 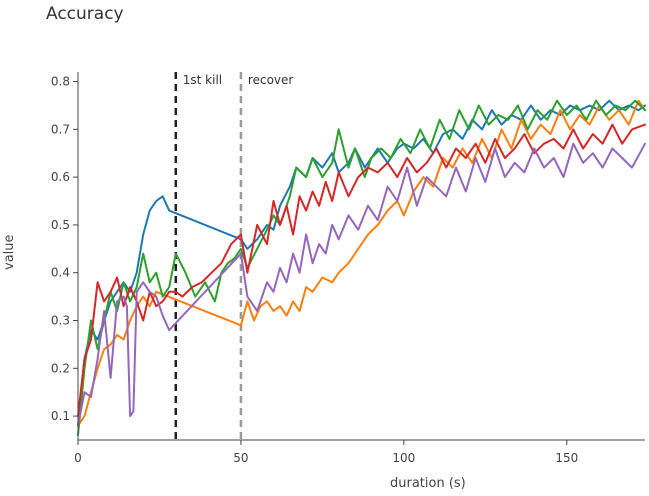 I want to click on x-tick-label: 50, so click(x=240, y=458).